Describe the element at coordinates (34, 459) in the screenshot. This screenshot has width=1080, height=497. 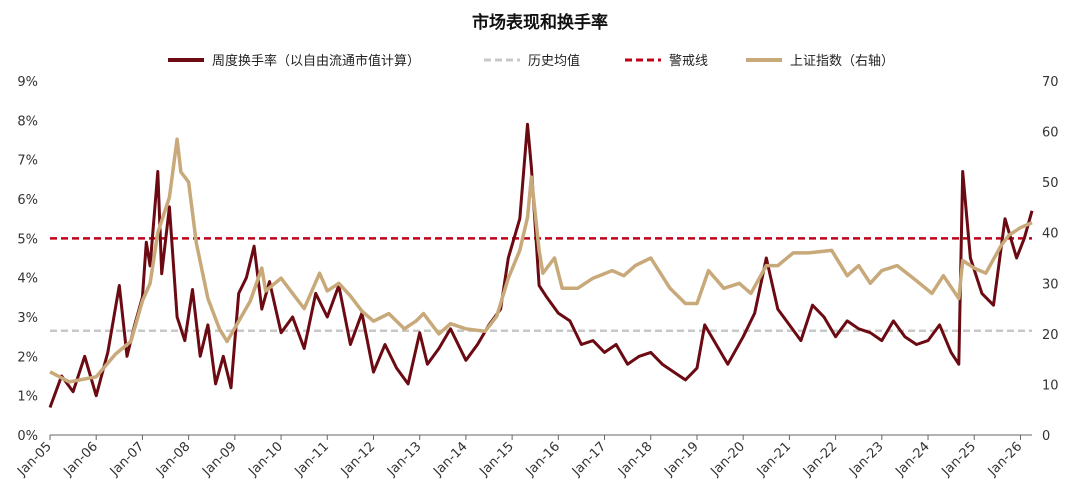
I see `x-tick-label: Jan-05` at that location.